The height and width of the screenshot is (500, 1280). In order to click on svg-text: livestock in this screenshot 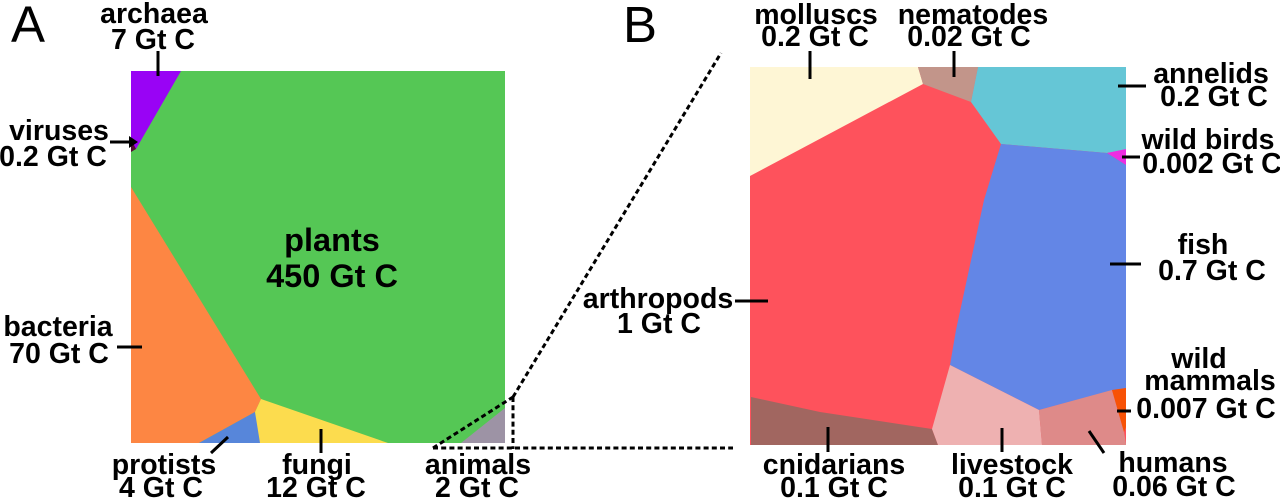, I will do `click(1012, 465)`.